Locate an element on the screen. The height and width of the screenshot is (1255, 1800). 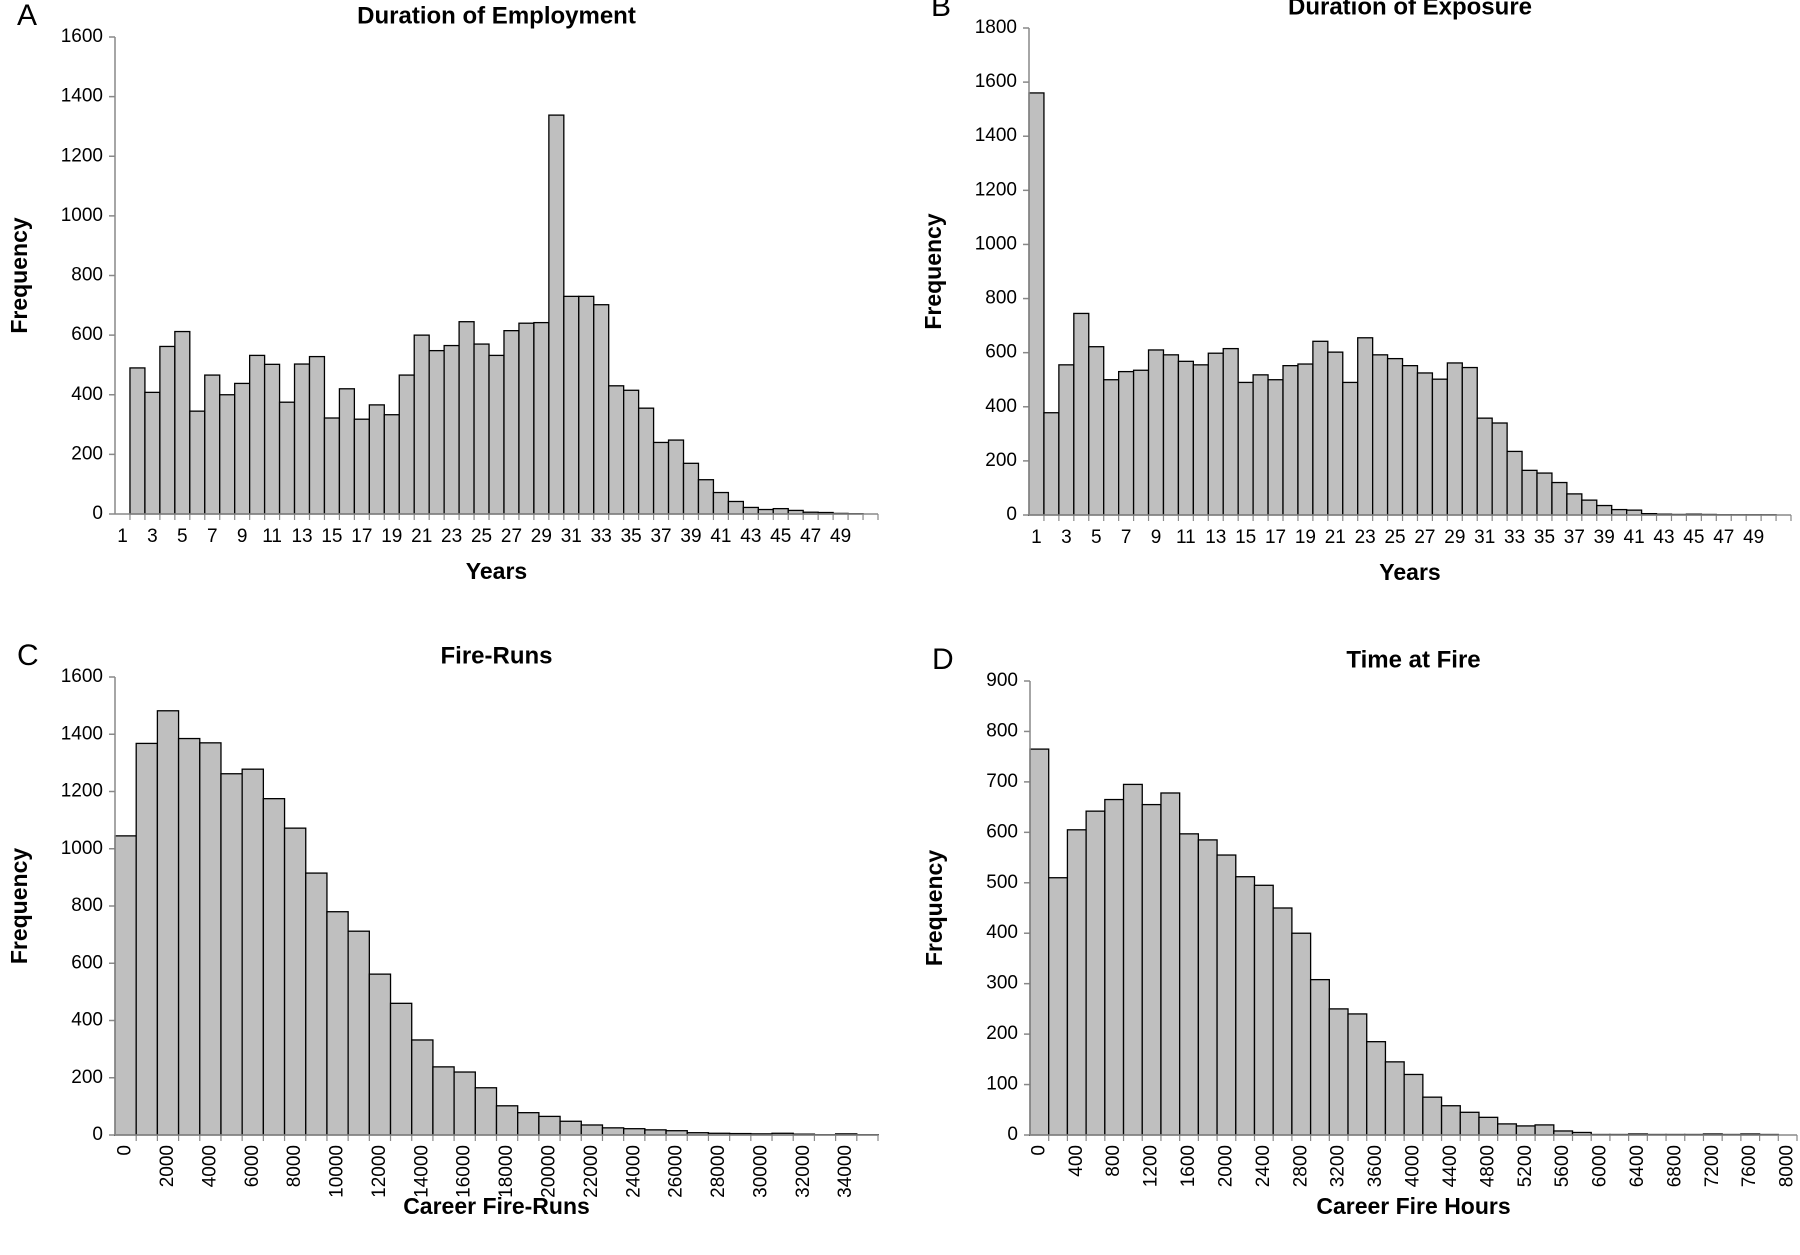
y-tick-label: 700 is located at coordinates (1002, 781).